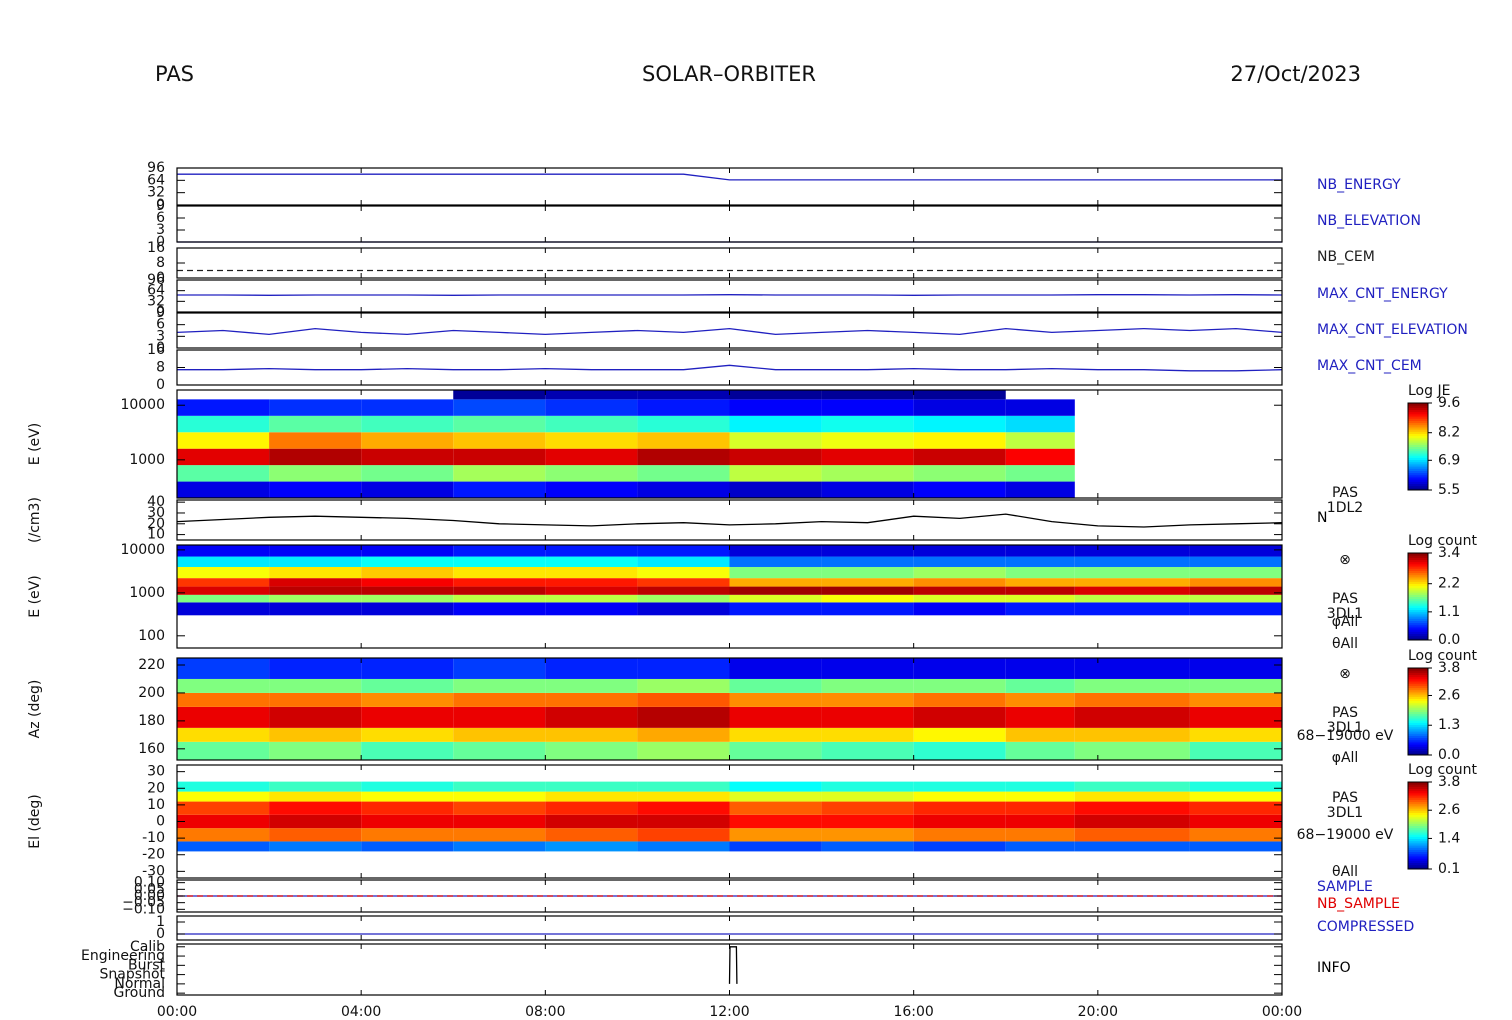 The image size is (1512, 1020). What do you see at coordinates (1449, 490) in the screenshot?
I see `colorbar-tick-label: 5.5` at bounding box center [1449, 490].